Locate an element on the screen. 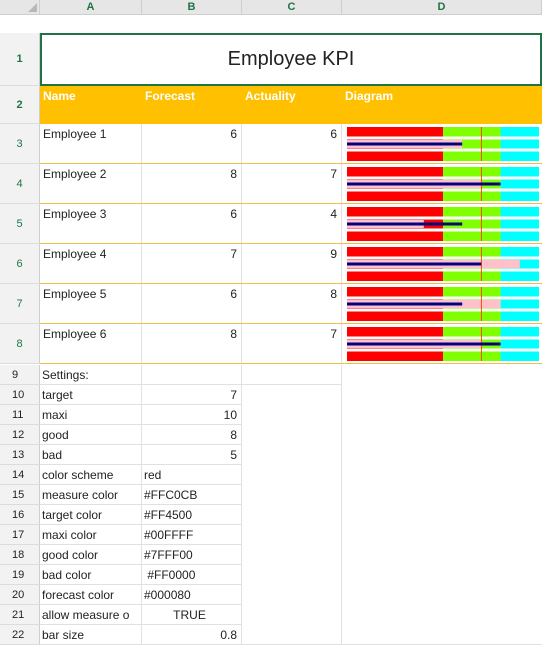 The width and height of the screenshot is (546, 649). setting-key-color-scheme: color scheme is located at coordinates (91, 475).